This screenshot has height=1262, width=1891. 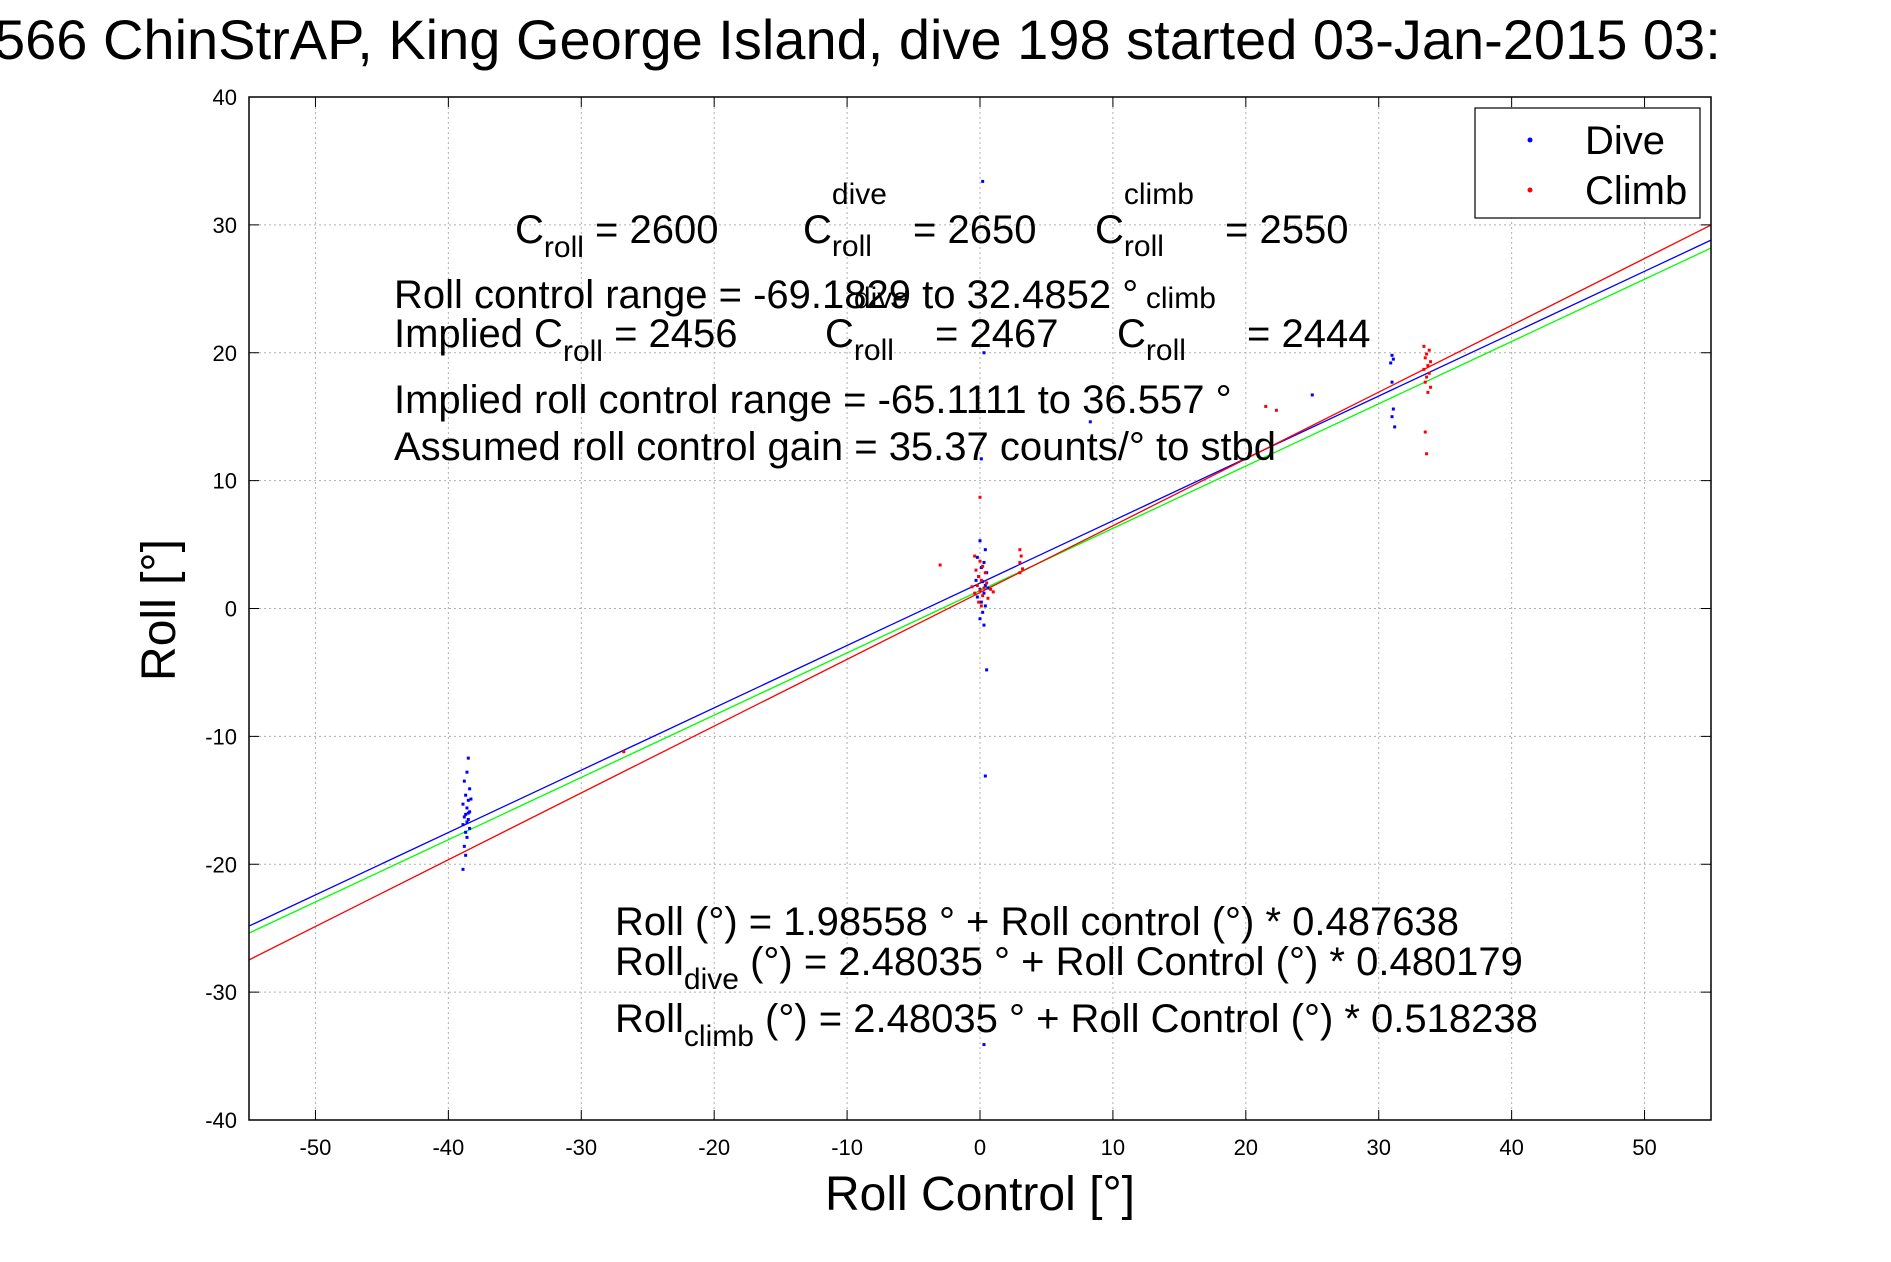 What do you see at coordinates (1113, 1147) in the screenshot?
I see `x-tick-label: 10` at bounding box center [1113, 1147].